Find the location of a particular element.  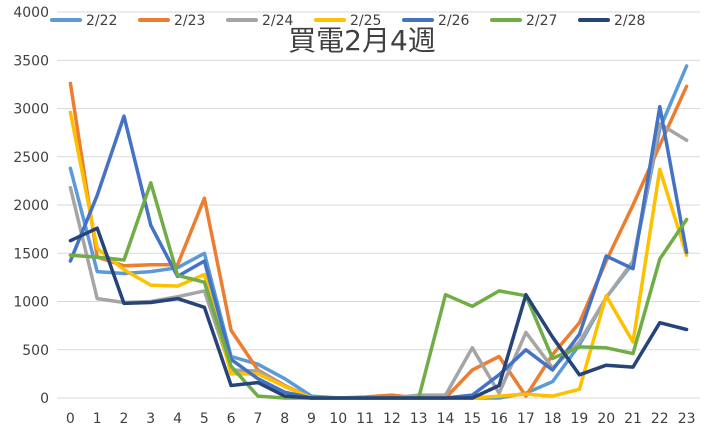

x-tick-label: 14 is located at coordinates (446, 419).